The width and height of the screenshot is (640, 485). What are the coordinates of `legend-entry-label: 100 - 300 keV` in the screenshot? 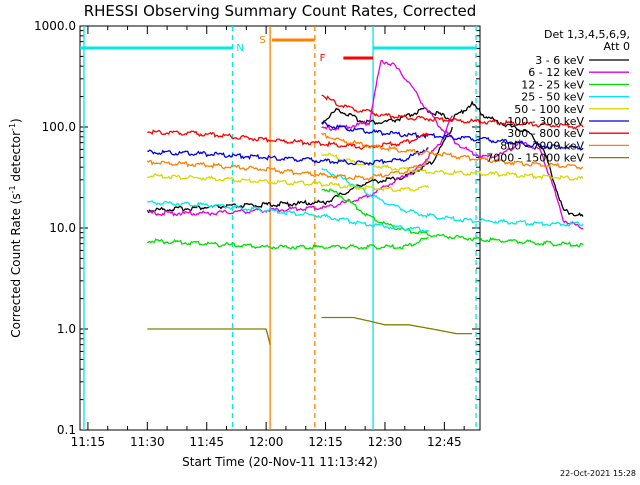 It's located at (545, 121).